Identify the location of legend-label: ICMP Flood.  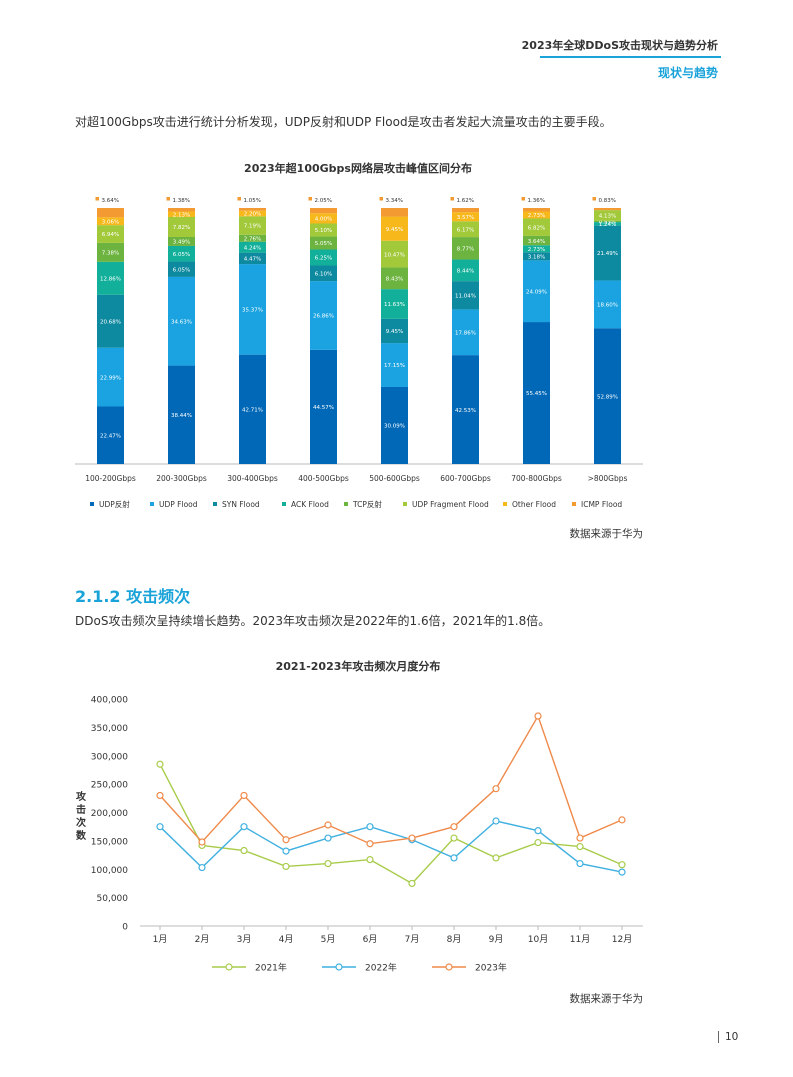
(601, 504).